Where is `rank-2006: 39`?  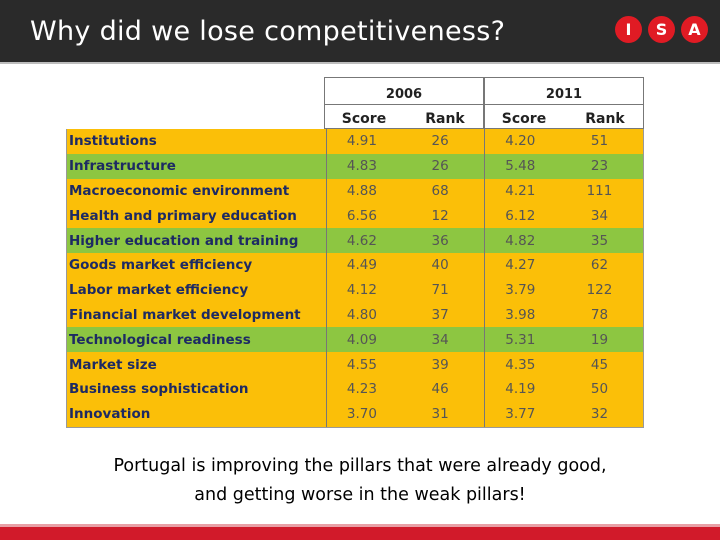
rank-2006: 39 is located at coordinates (440, 364).